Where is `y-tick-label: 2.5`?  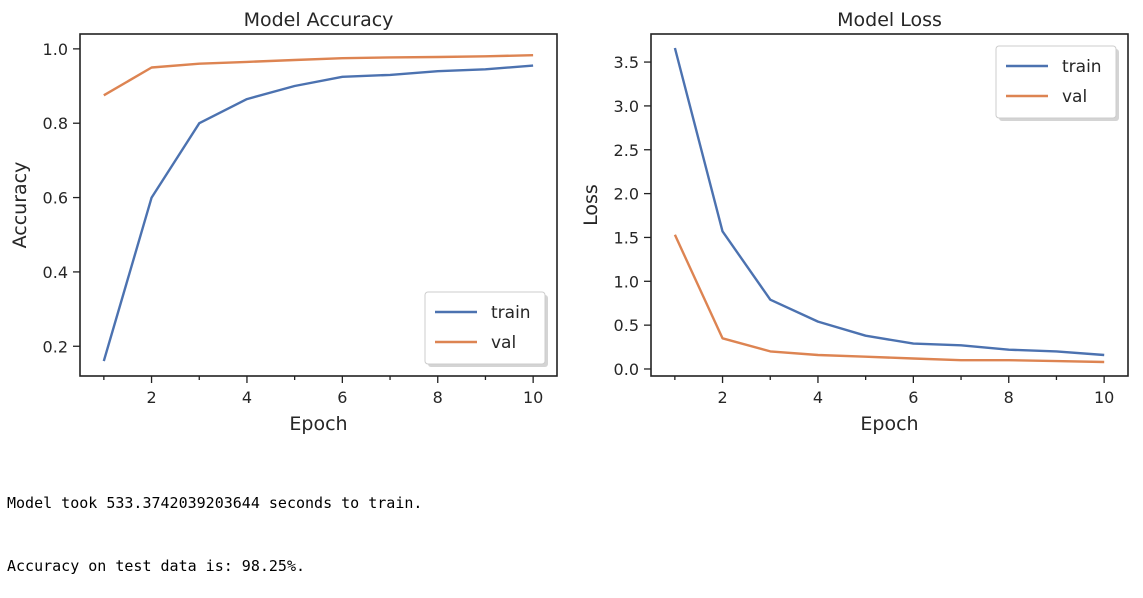
y-tick-label: 2.5 is located at coordinates (626, 150).